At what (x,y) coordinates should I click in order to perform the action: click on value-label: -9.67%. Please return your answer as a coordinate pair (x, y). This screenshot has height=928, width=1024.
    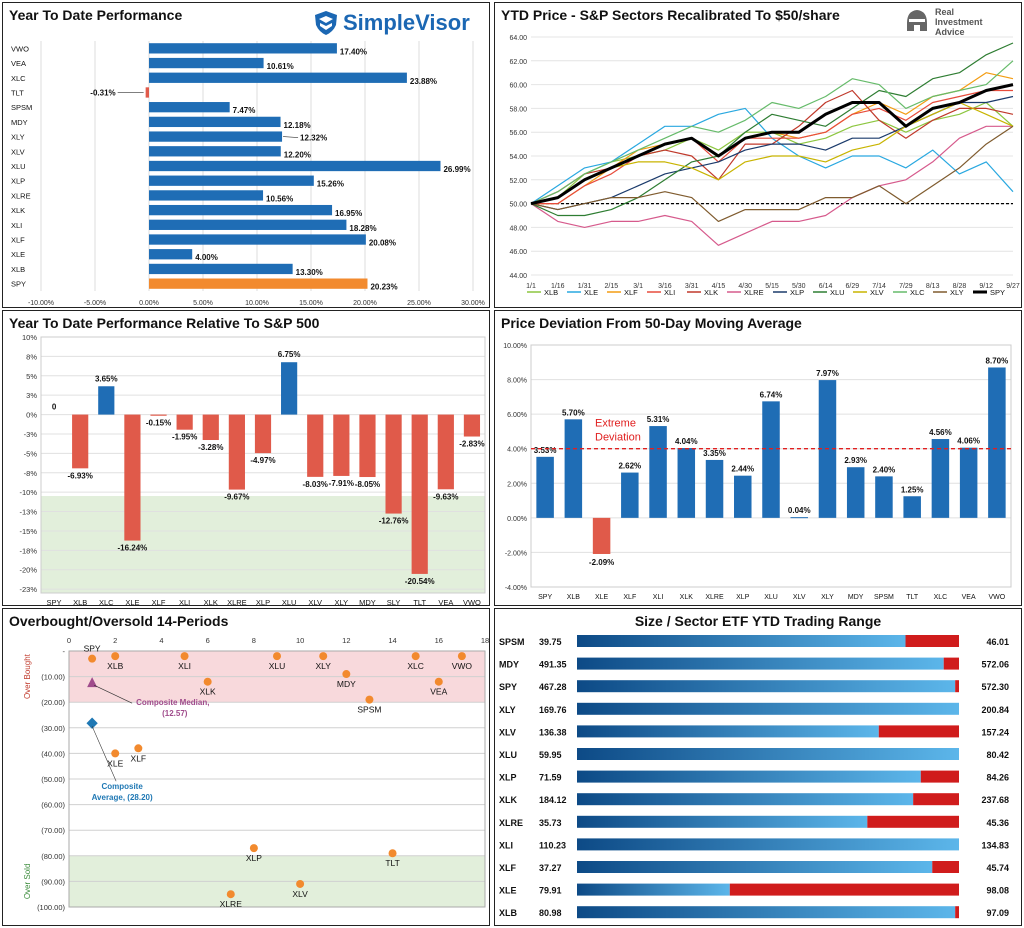
    Looking at the image, I should click on (236, 497).